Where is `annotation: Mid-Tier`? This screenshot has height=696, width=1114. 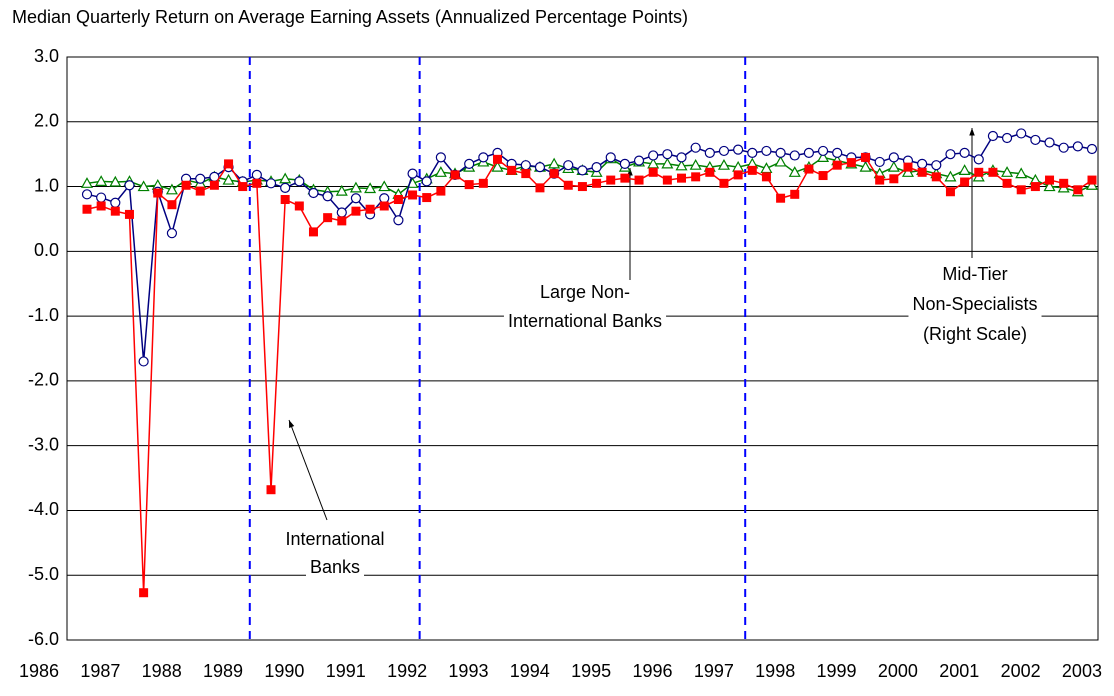 annotation: Mid-Tier is located at coordinates (974, 274).